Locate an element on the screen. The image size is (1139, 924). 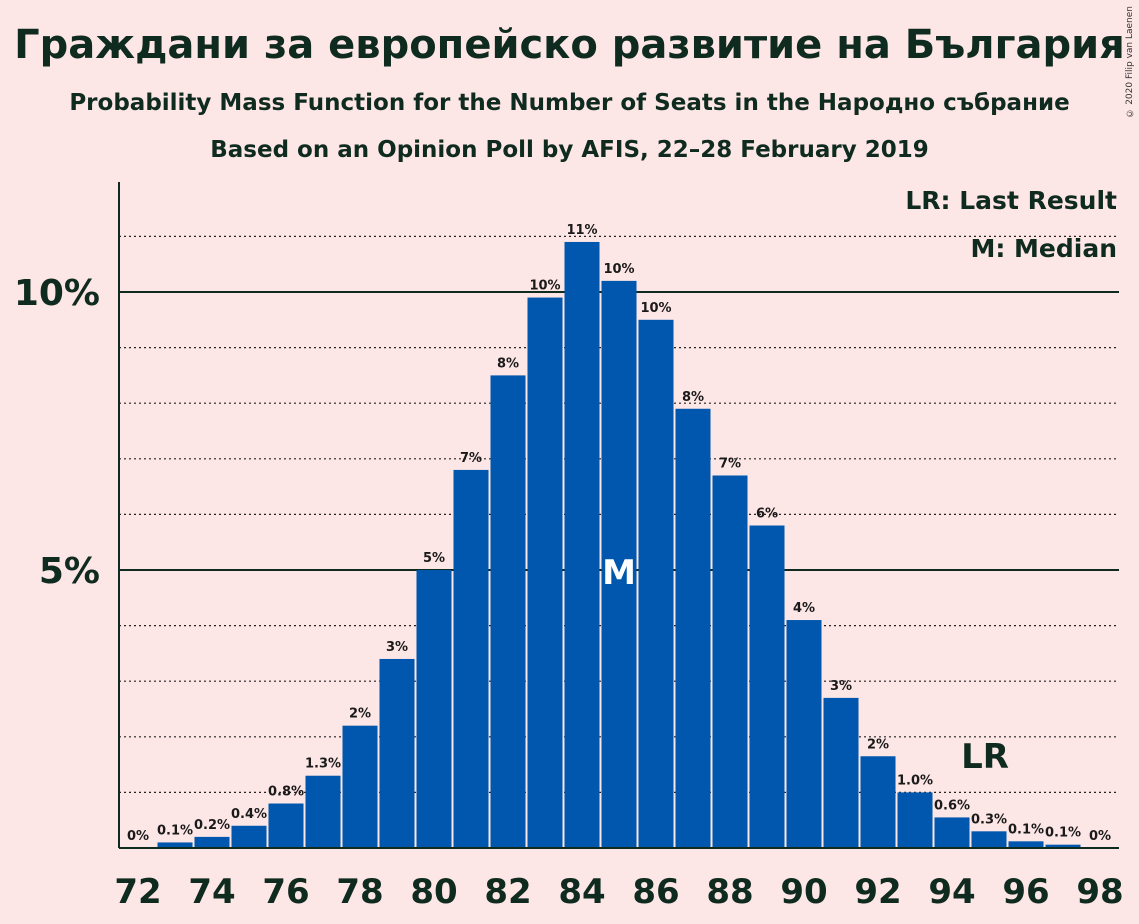
bar-value-label: 6% is located at coordinates (767, 514).